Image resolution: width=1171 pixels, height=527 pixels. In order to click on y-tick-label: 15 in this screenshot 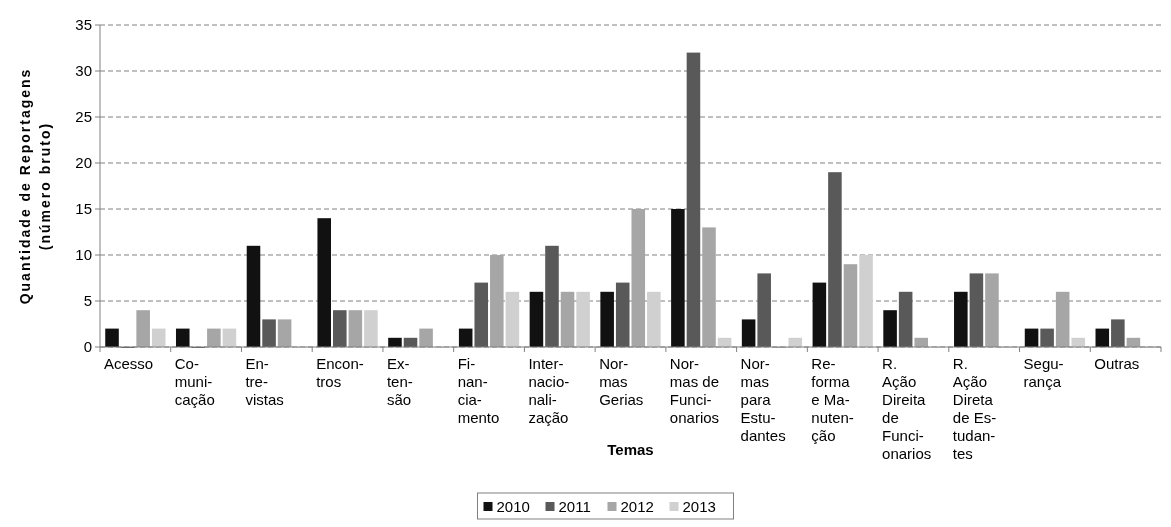, I will do `click(83, 209)`.